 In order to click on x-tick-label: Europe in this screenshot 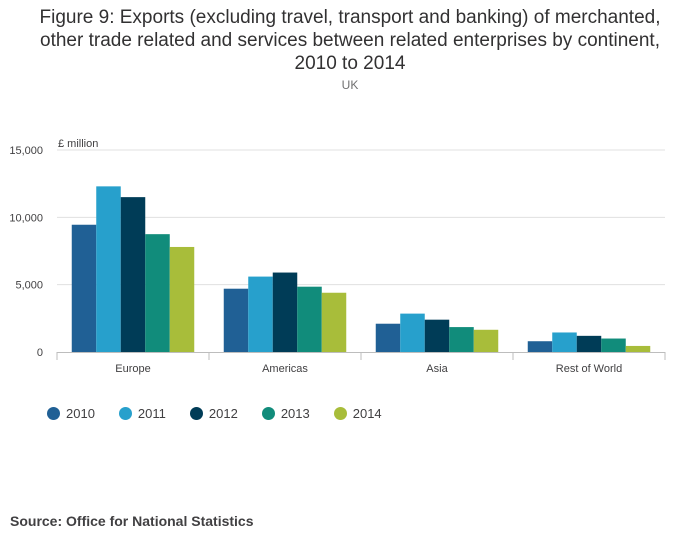, I will do `click(132, 369)`.